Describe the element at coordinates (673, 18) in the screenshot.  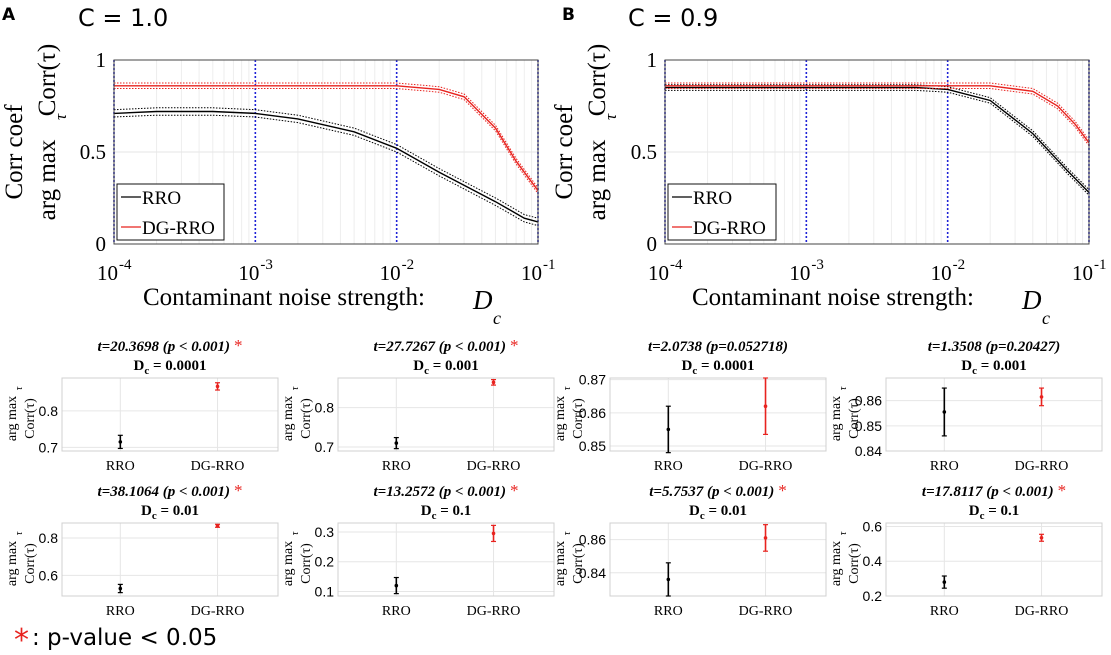
I see `condition-label-b: C = 0.9` at that location.